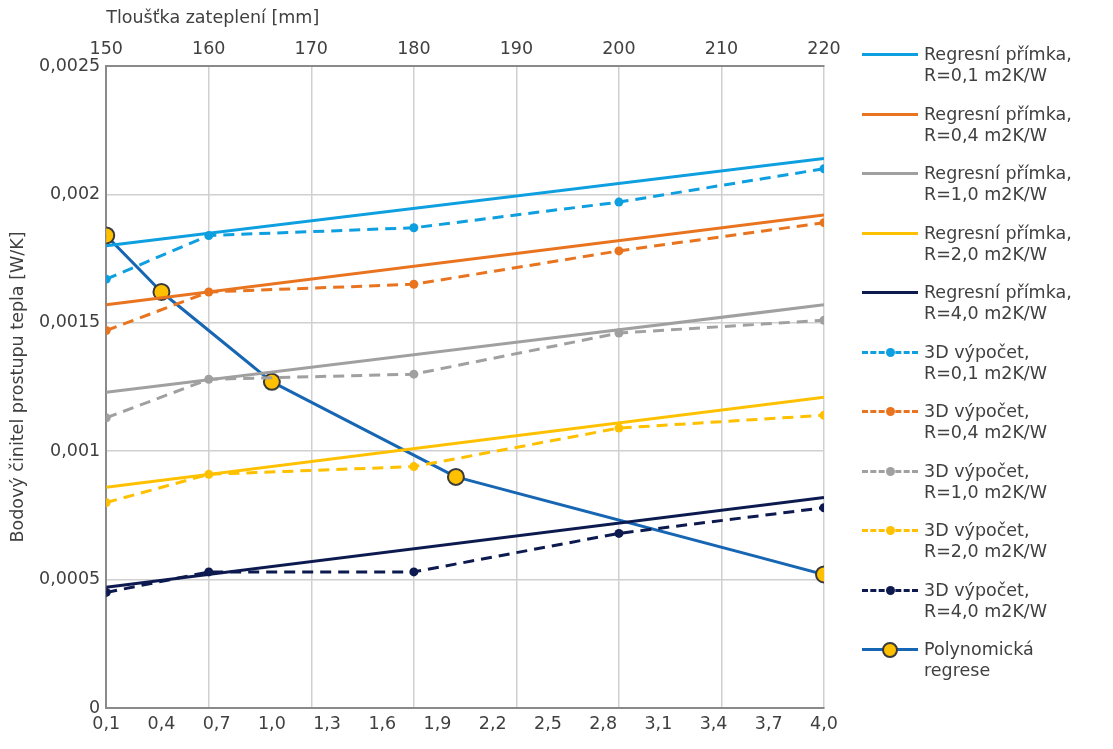 The height and width of the screenshot is (749, 1113). What do you see at coordinates (161, 723) in the screenshot?
I see `x-tick-label: 0,4` at bounding box center [161, 723].